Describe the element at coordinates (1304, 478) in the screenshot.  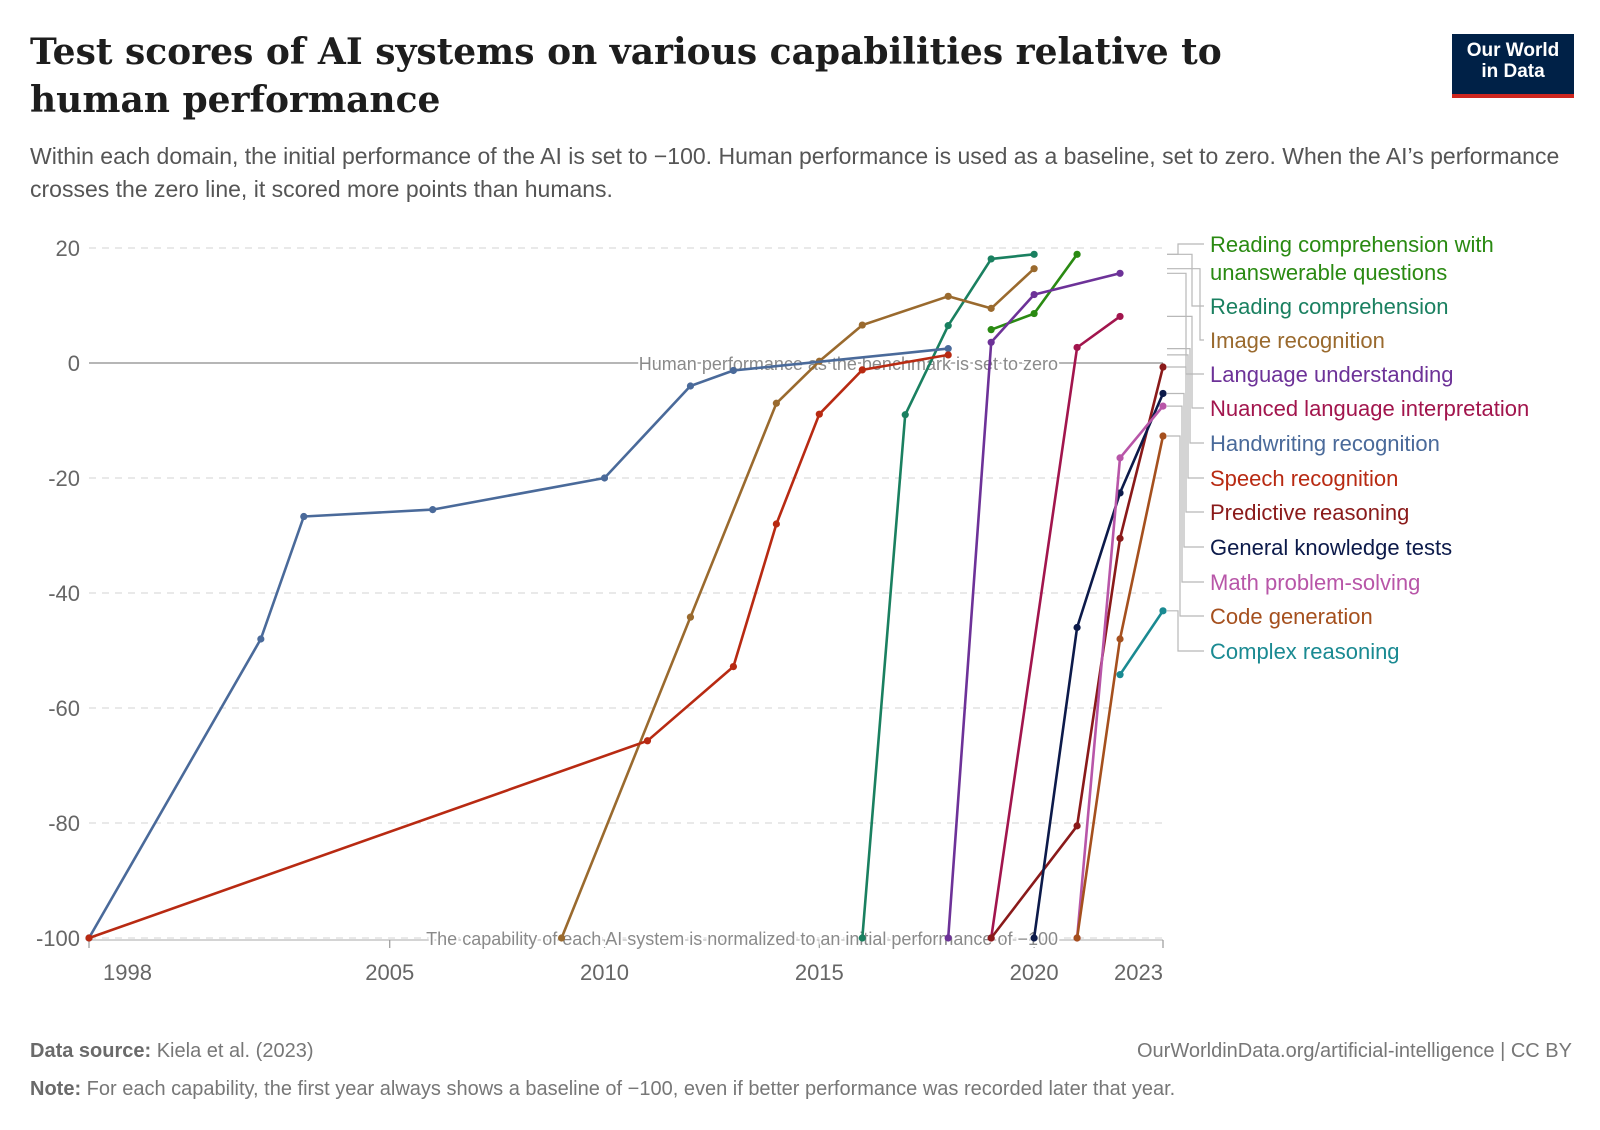
I see `legend-label: Speech recognition` at that location.